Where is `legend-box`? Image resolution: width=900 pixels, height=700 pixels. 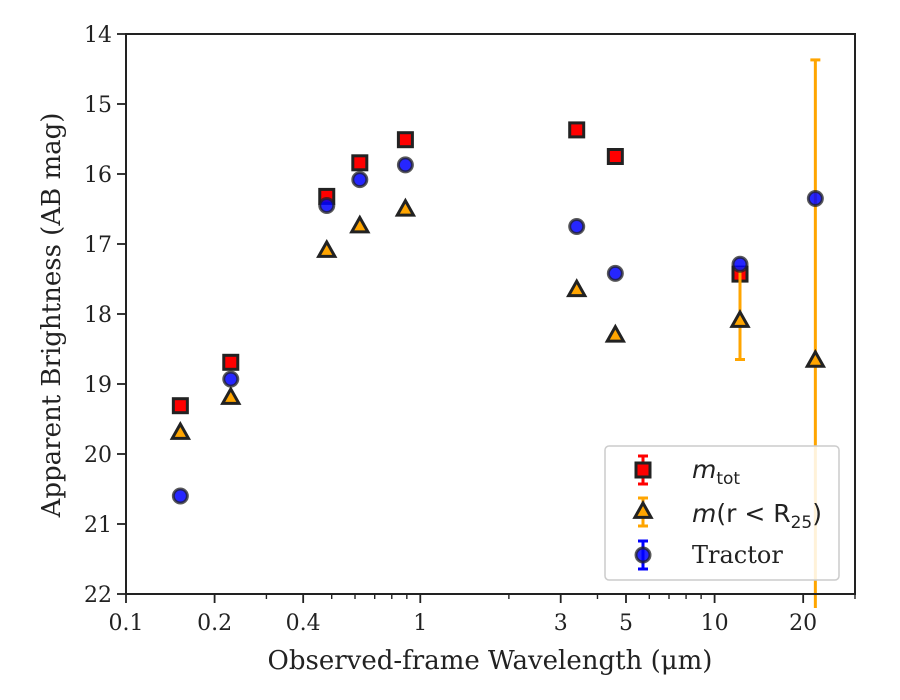
legend-box is located at coordinates (722, 513).